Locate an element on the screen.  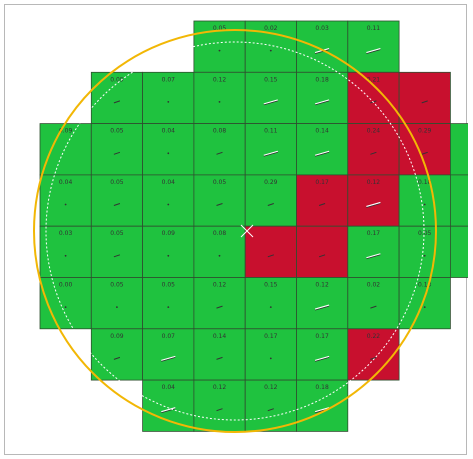
die-value-label: 0.00 is located at coordinates (66, 285).